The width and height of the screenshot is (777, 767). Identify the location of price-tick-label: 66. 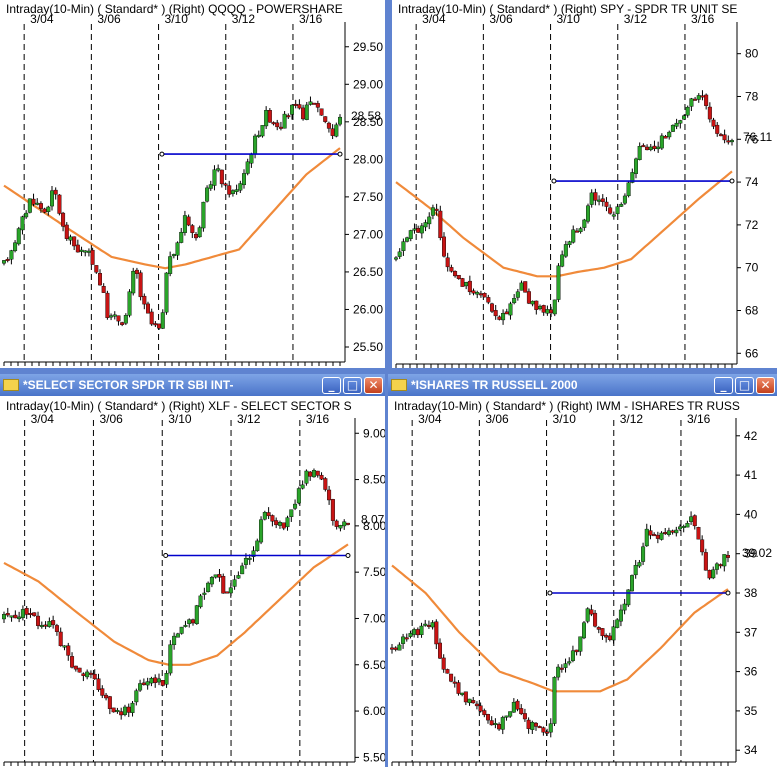
(752, 353).